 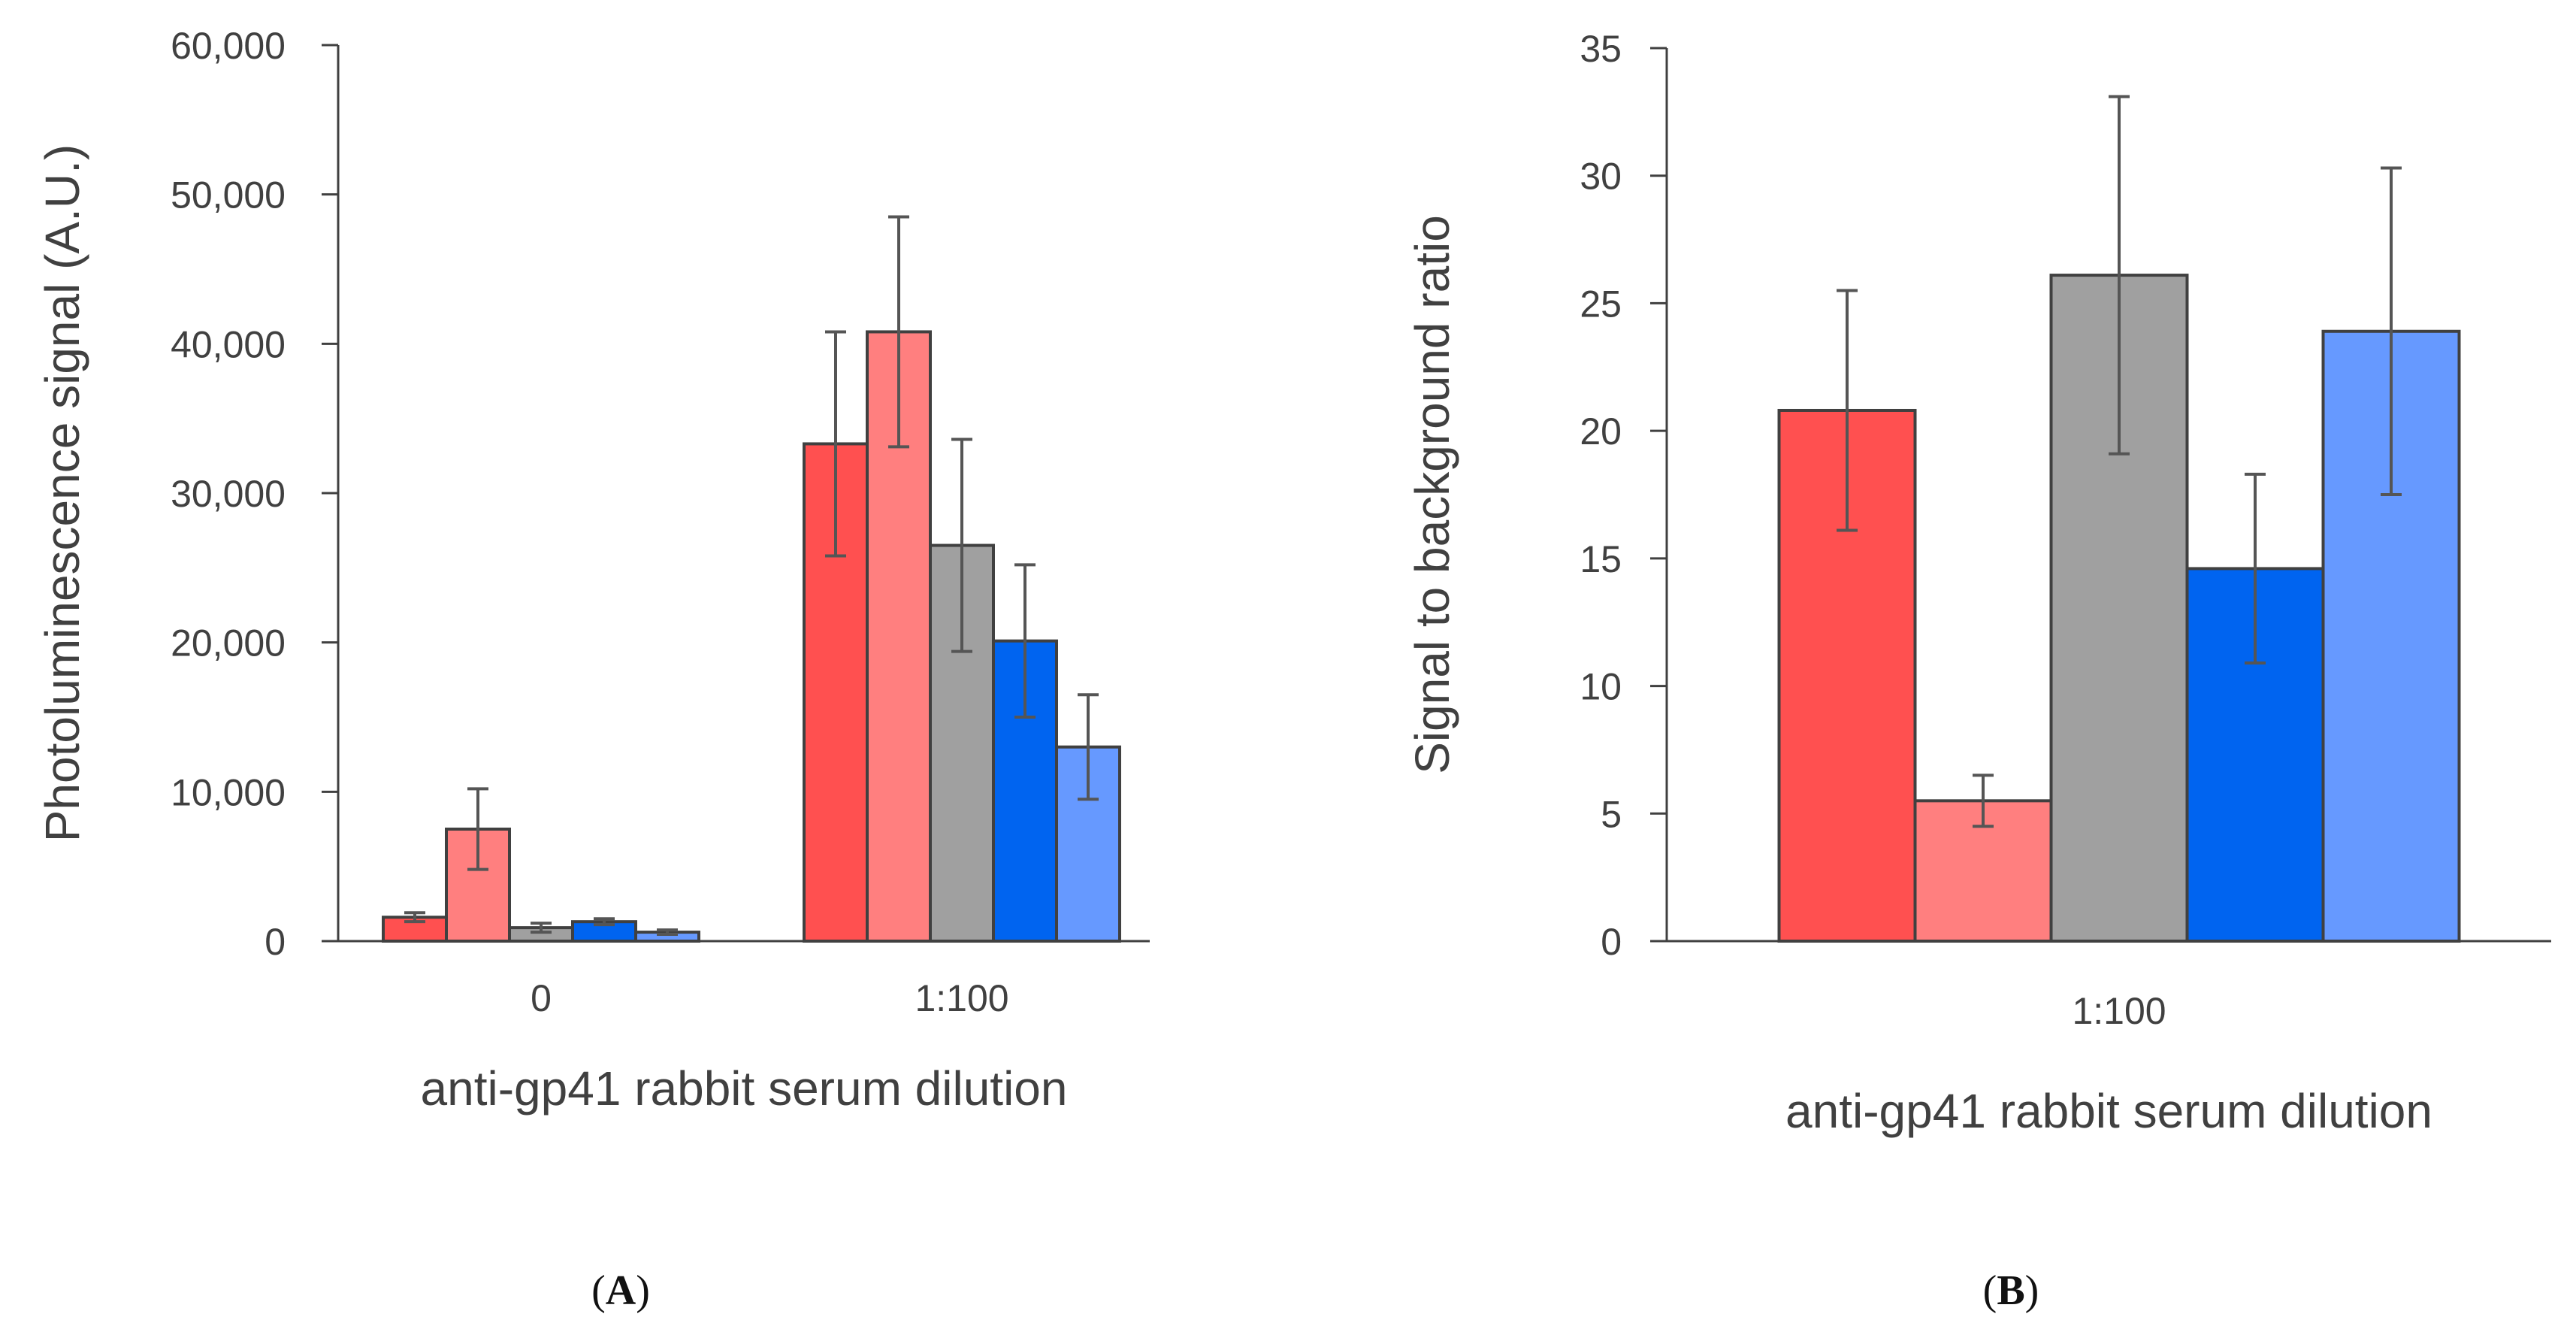 I want to click on chart-b-panel-label: (B), so click(x=2011, y=1290).